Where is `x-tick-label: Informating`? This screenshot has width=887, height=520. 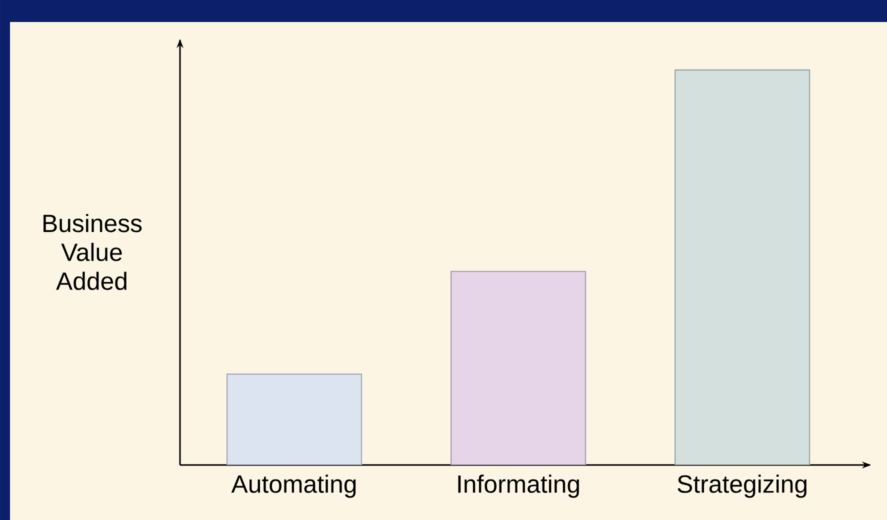 x-tick-label: Informating is located at coordinates (518, 486).